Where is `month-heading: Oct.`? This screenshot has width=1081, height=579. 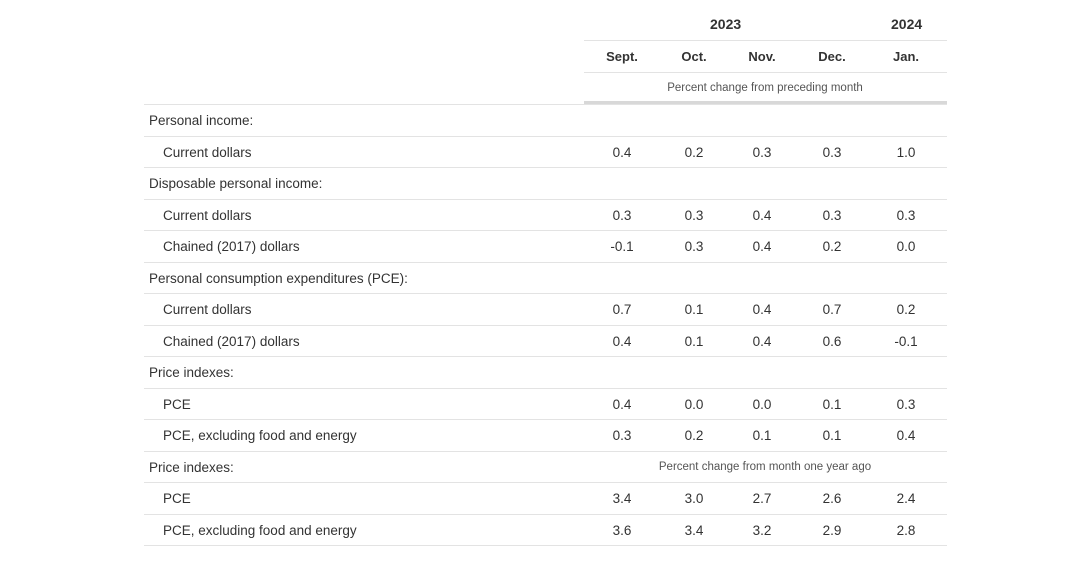
month-heading: Oct. is located at coordinates (694, 56).